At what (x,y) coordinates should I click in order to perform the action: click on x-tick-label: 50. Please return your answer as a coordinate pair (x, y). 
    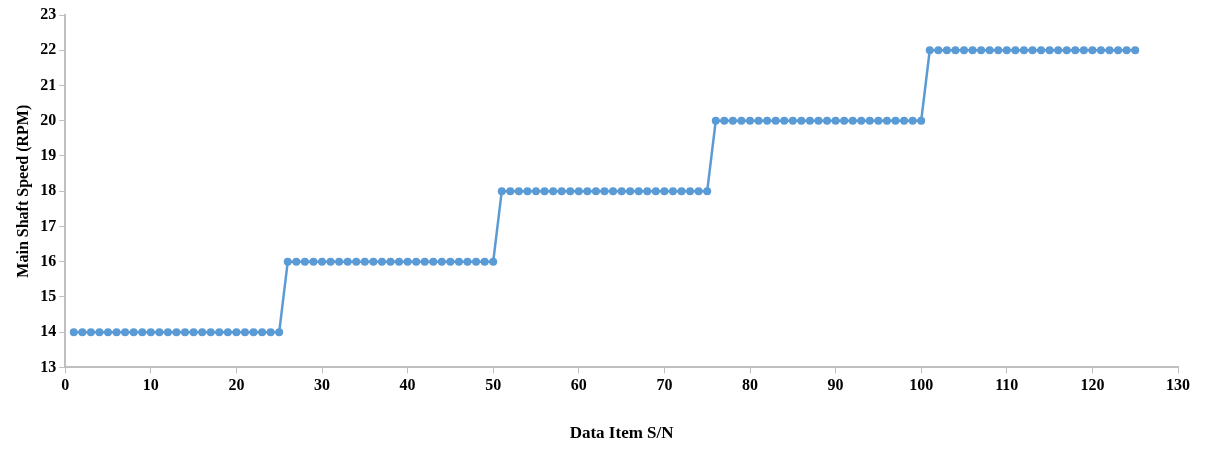
    Looking at the image, I should click on (493, 385).